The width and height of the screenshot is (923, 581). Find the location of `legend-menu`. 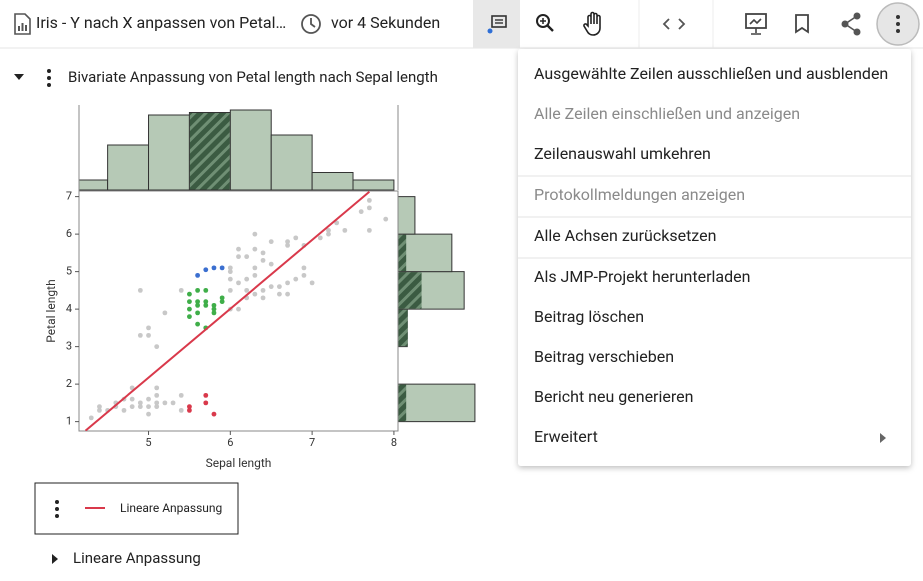

legend-menu is located at coordinates (57, 509).